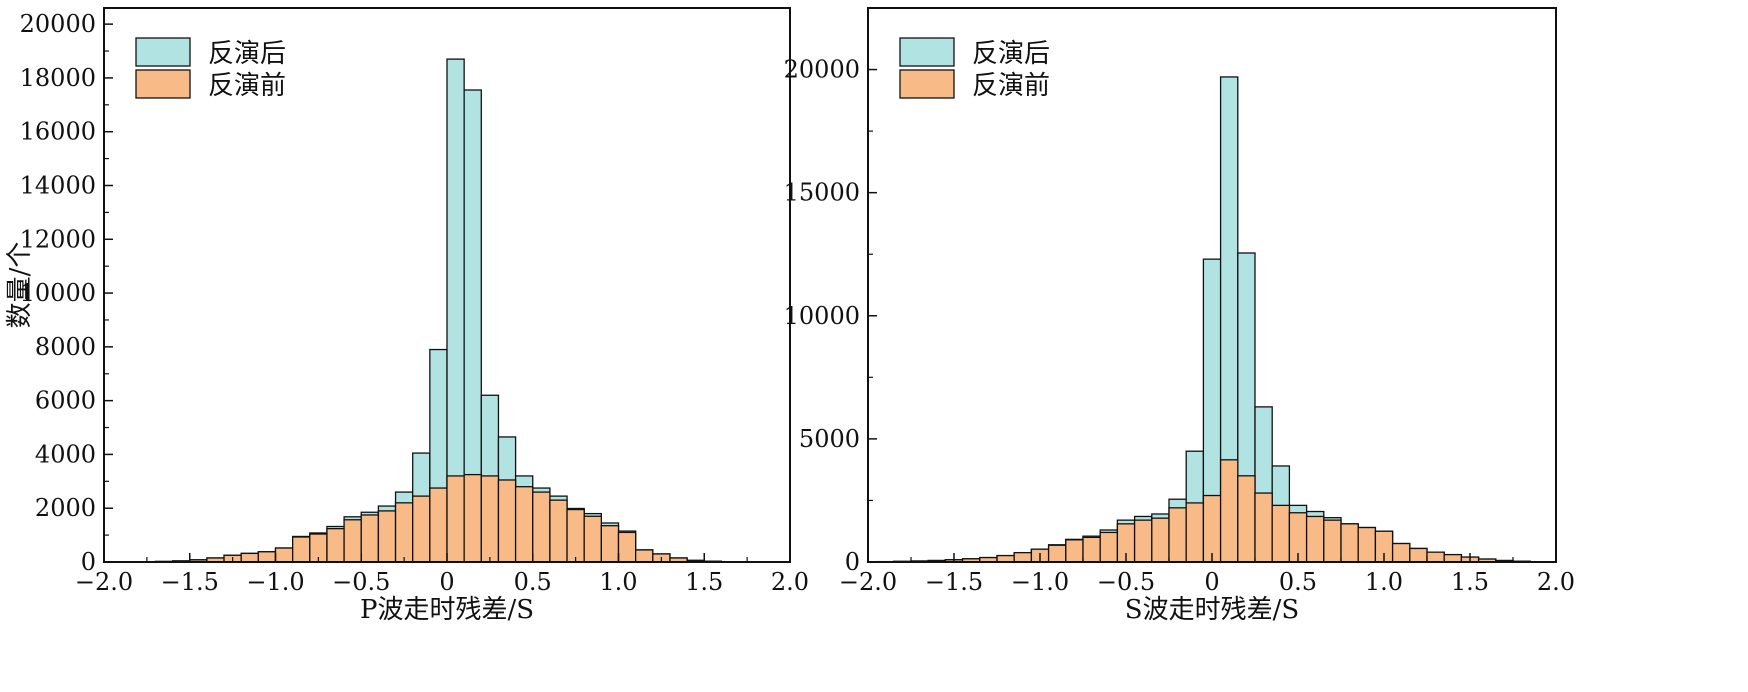 The height and width of the screenshot is (692, 1748). I want to click on y-tick-label: 4000, so click(65, 454).